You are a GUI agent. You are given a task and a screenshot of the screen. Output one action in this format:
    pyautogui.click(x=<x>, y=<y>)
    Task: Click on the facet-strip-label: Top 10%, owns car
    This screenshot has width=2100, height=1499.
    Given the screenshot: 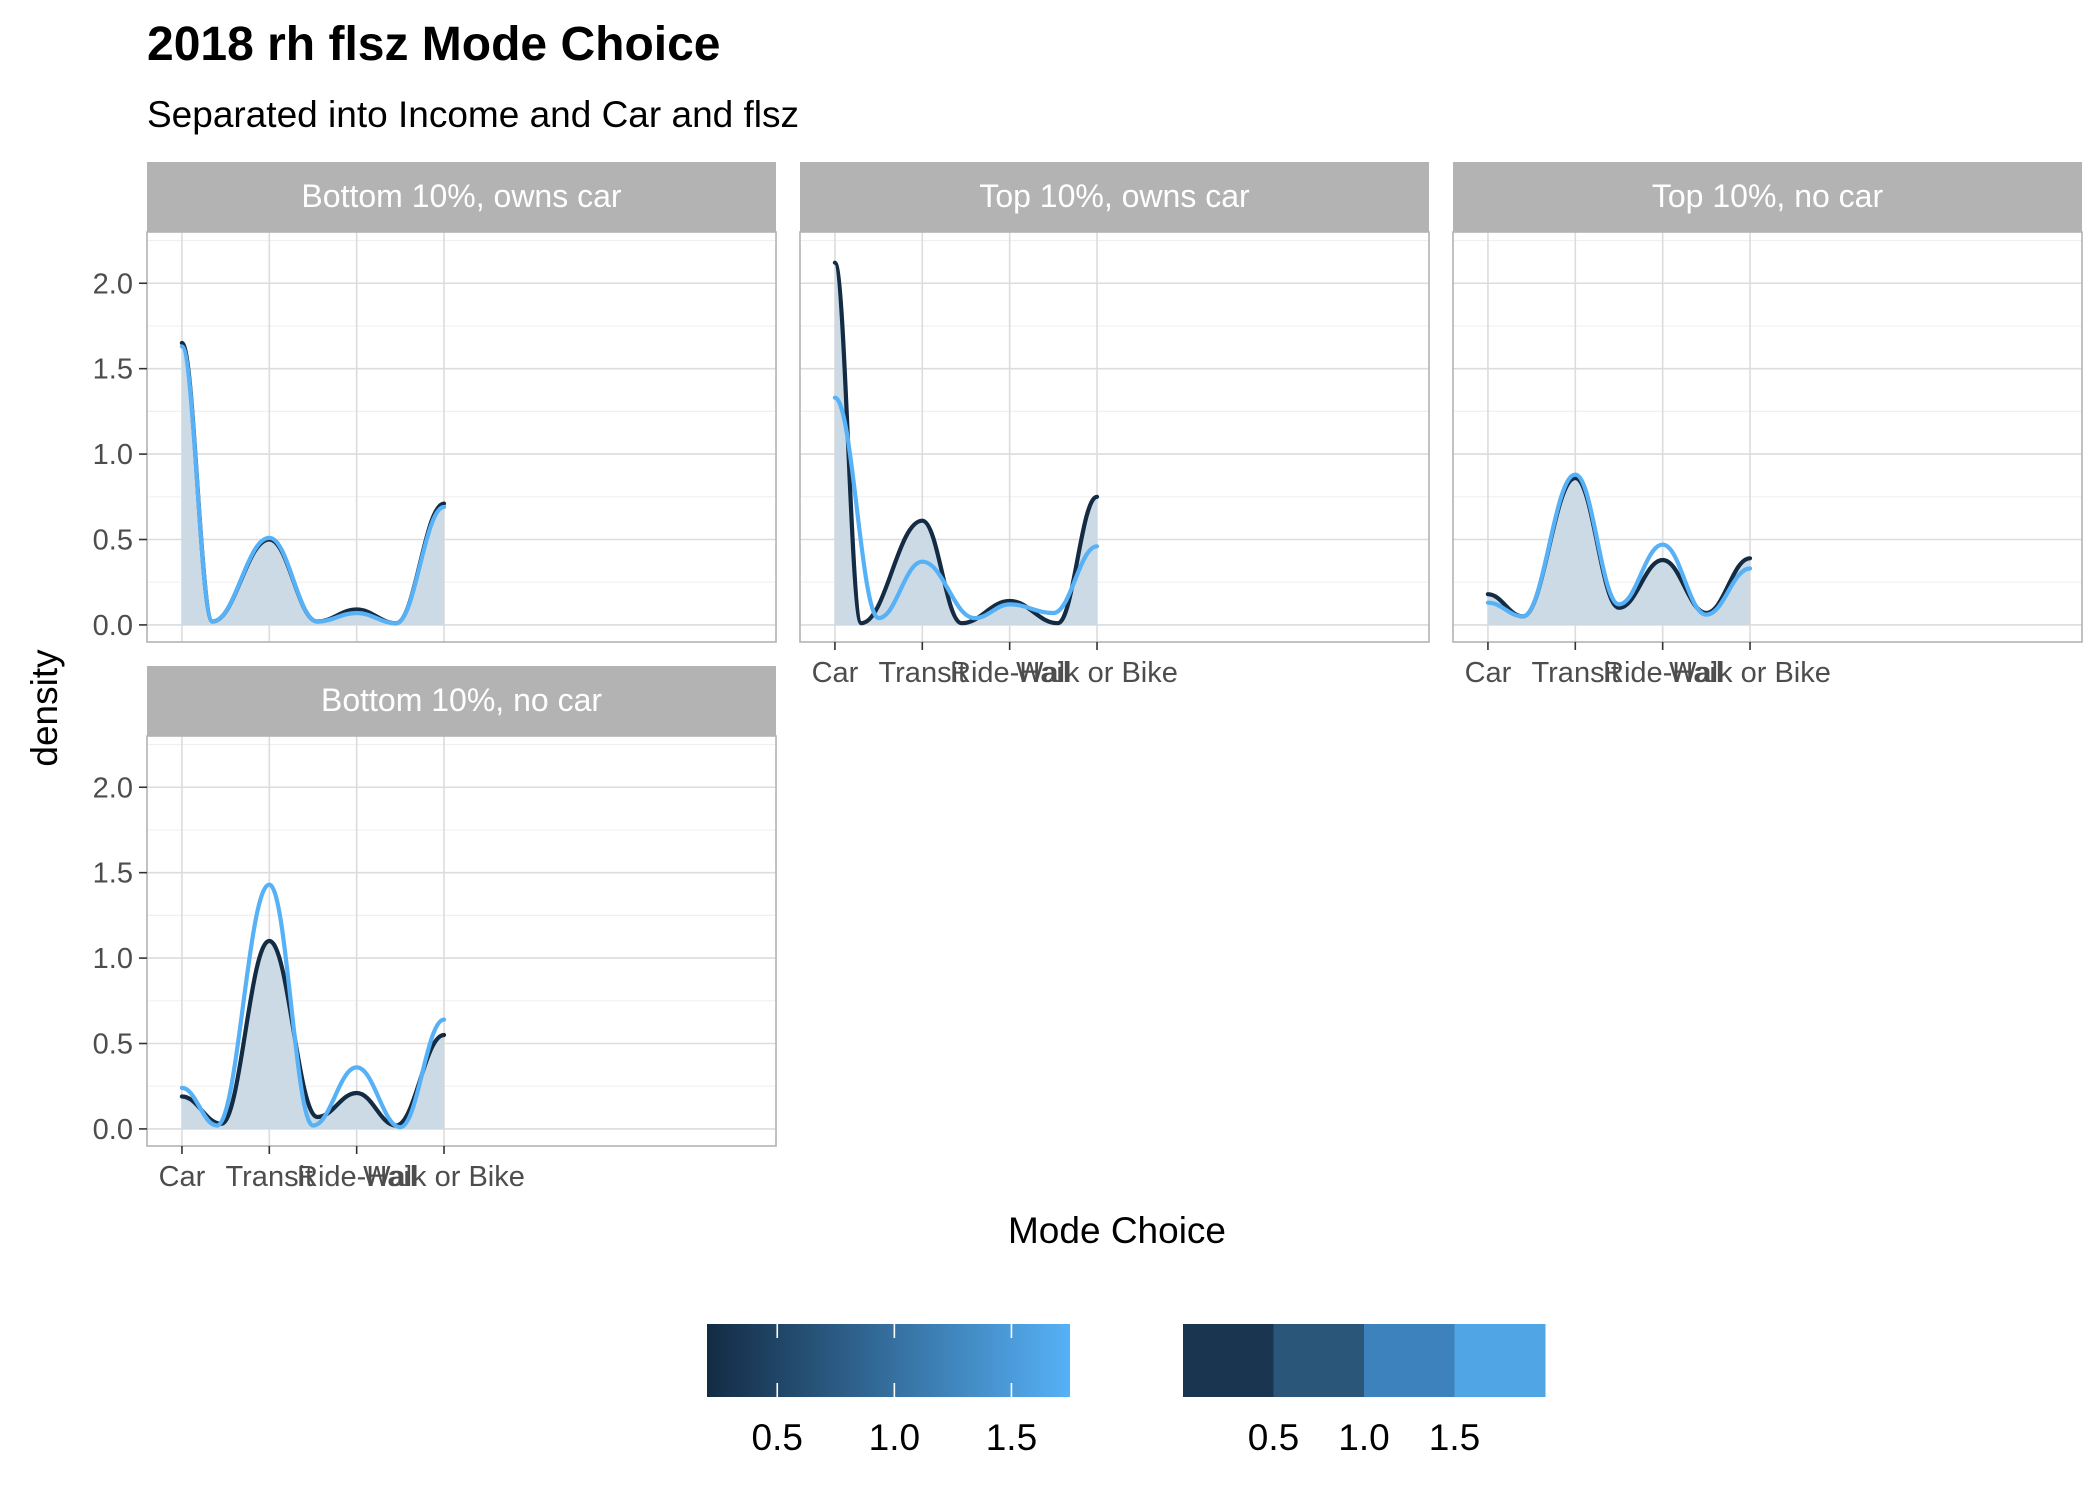 What is the action you would take?
    pyautogui.click(x=1114, y=196)
    